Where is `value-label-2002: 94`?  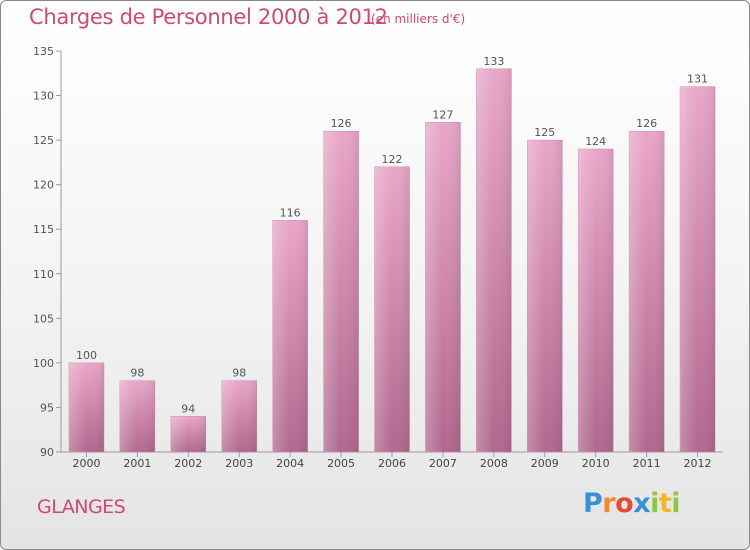 value-label-2002: 94 is located at coordinates (188, 408).